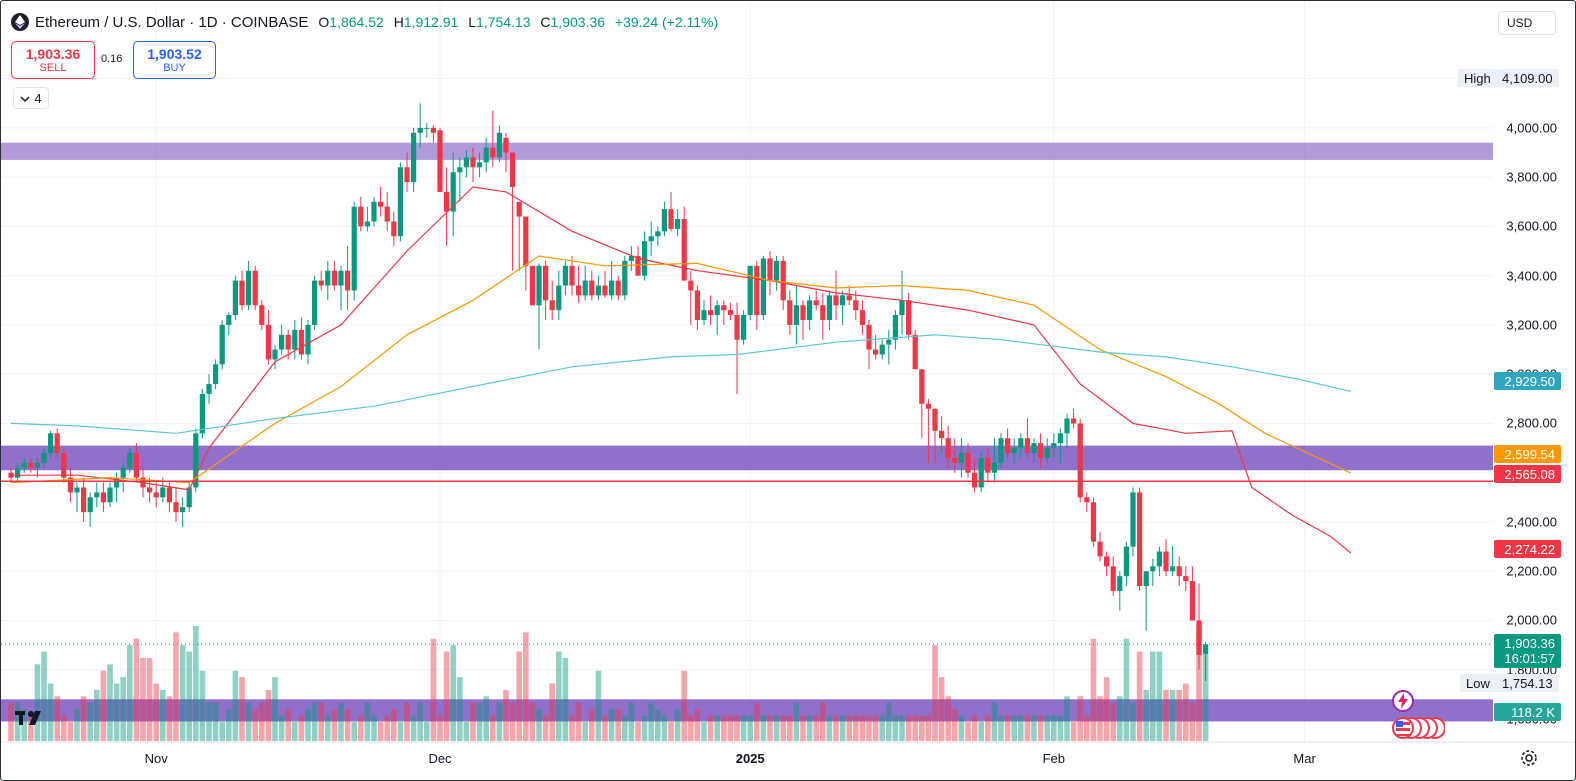  I want to click on zone-rect, so click(747, 710).